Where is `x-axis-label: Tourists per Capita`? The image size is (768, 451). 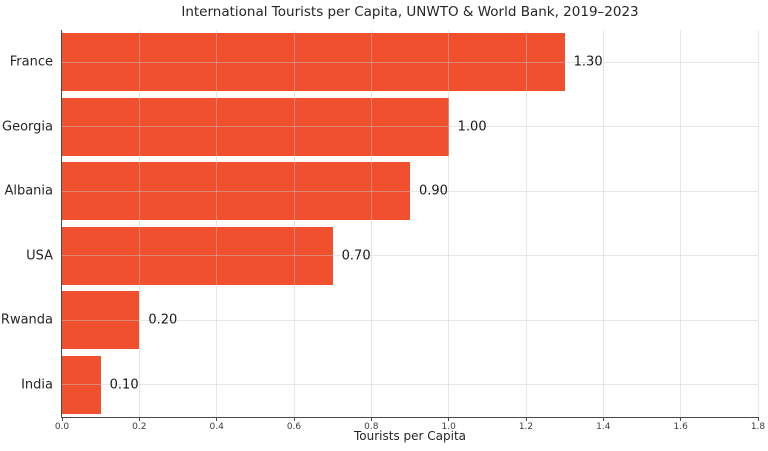 x-axis-label: Tourists per Capita is located at coordinates (410, 436).